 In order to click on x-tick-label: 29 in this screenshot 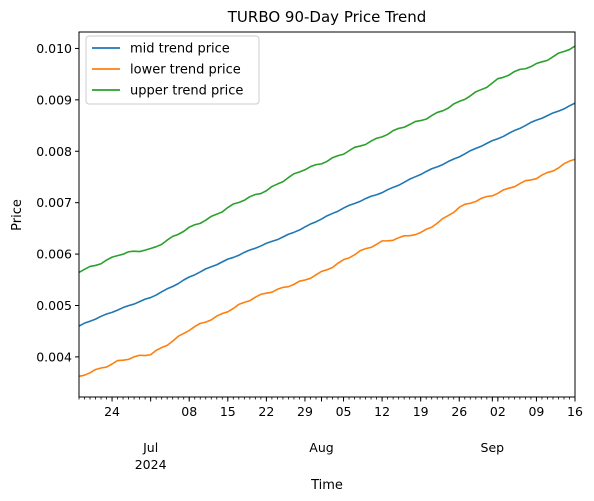, I will do `click(305, 411)`.